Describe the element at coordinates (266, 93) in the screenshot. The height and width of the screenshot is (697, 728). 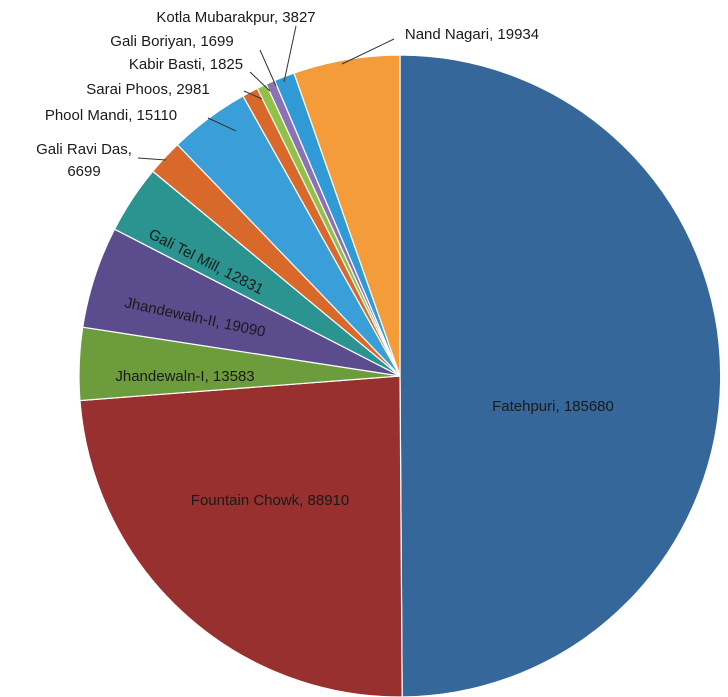
I see `leader-lines` at that location.